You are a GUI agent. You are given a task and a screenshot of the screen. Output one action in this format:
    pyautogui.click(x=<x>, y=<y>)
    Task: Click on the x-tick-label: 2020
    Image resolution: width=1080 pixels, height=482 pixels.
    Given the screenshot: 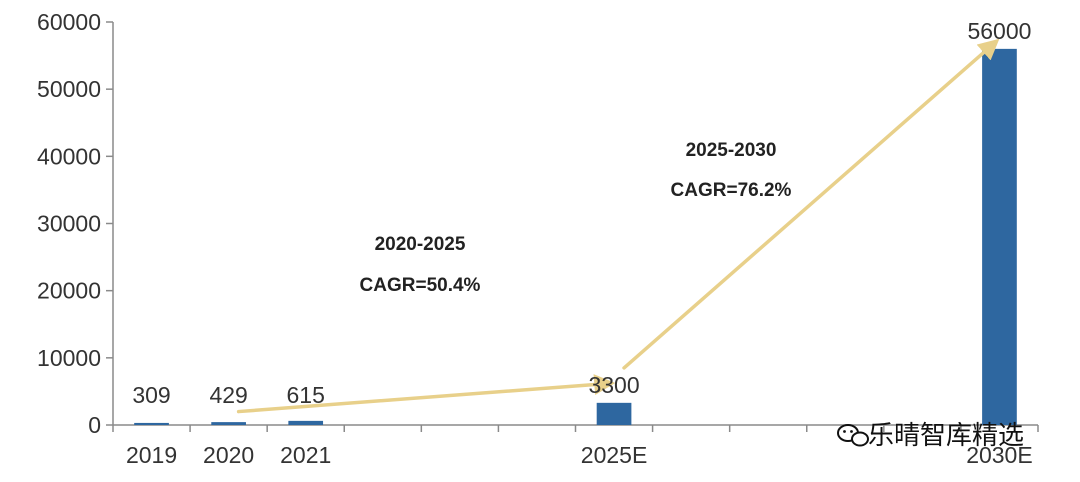 What is the action you would take?
    pyautogui.click(x=228, y=455)
    